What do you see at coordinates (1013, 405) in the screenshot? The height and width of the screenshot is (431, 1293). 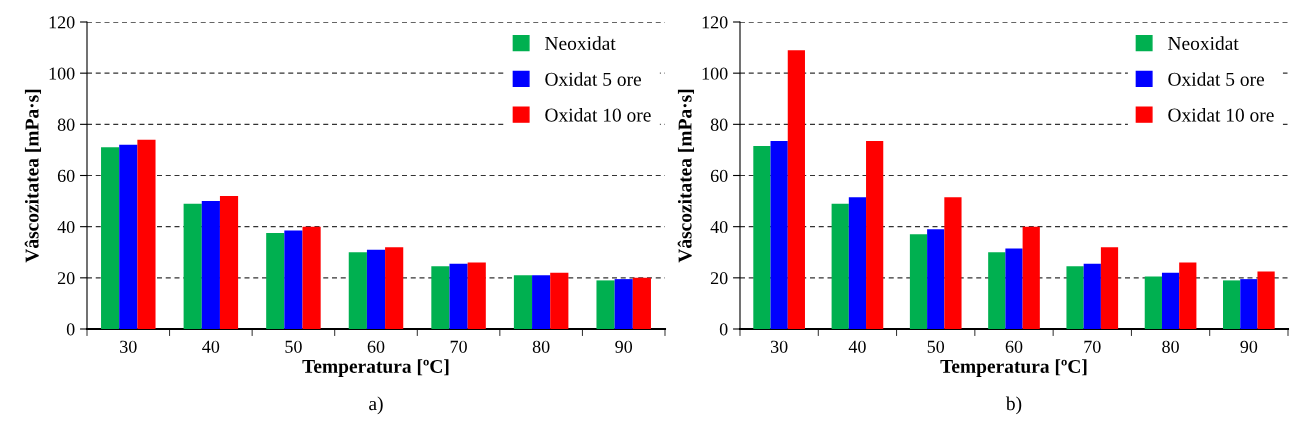 I see `text: b)` at bounding box center [1013, 405].